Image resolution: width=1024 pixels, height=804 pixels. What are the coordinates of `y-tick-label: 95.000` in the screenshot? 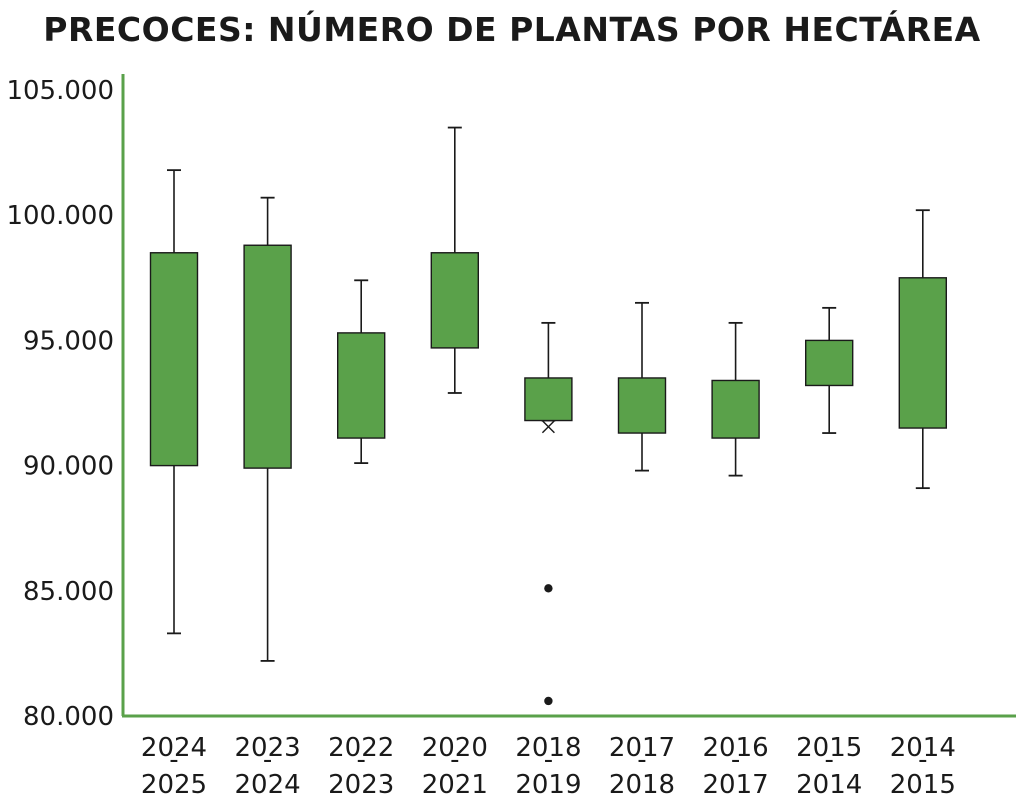 It's located at (68, 341).